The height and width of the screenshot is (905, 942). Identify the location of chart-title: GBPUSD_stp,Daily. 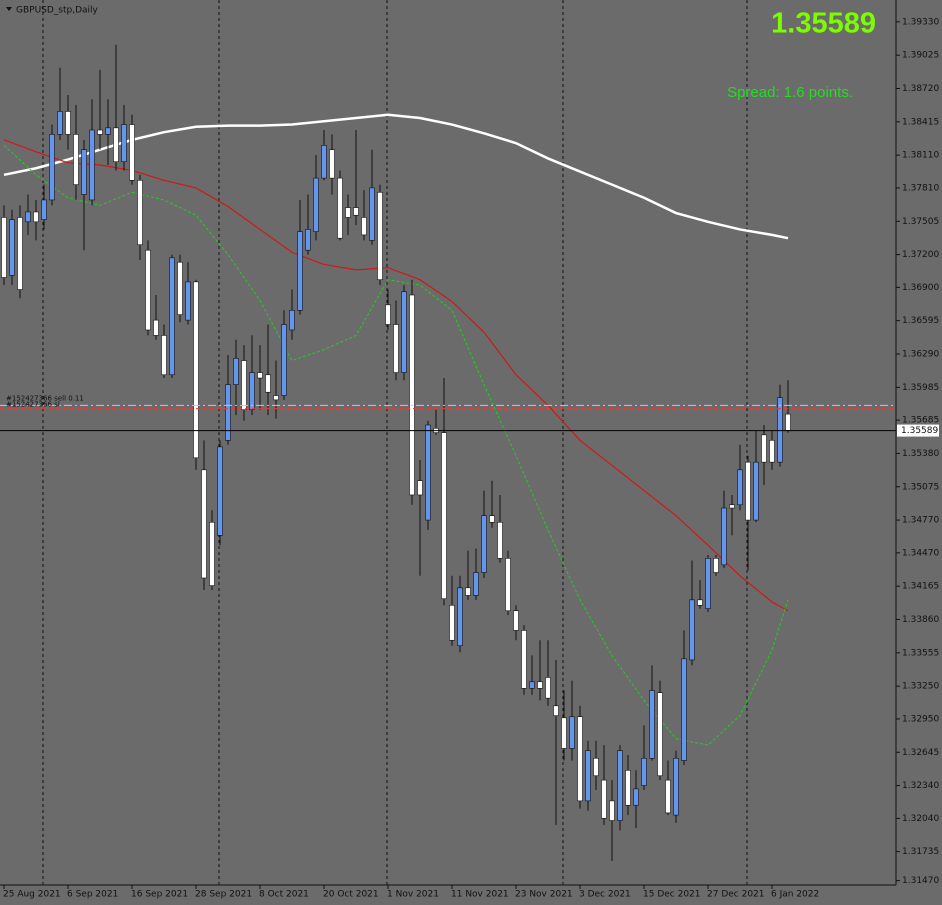
(57, 11).